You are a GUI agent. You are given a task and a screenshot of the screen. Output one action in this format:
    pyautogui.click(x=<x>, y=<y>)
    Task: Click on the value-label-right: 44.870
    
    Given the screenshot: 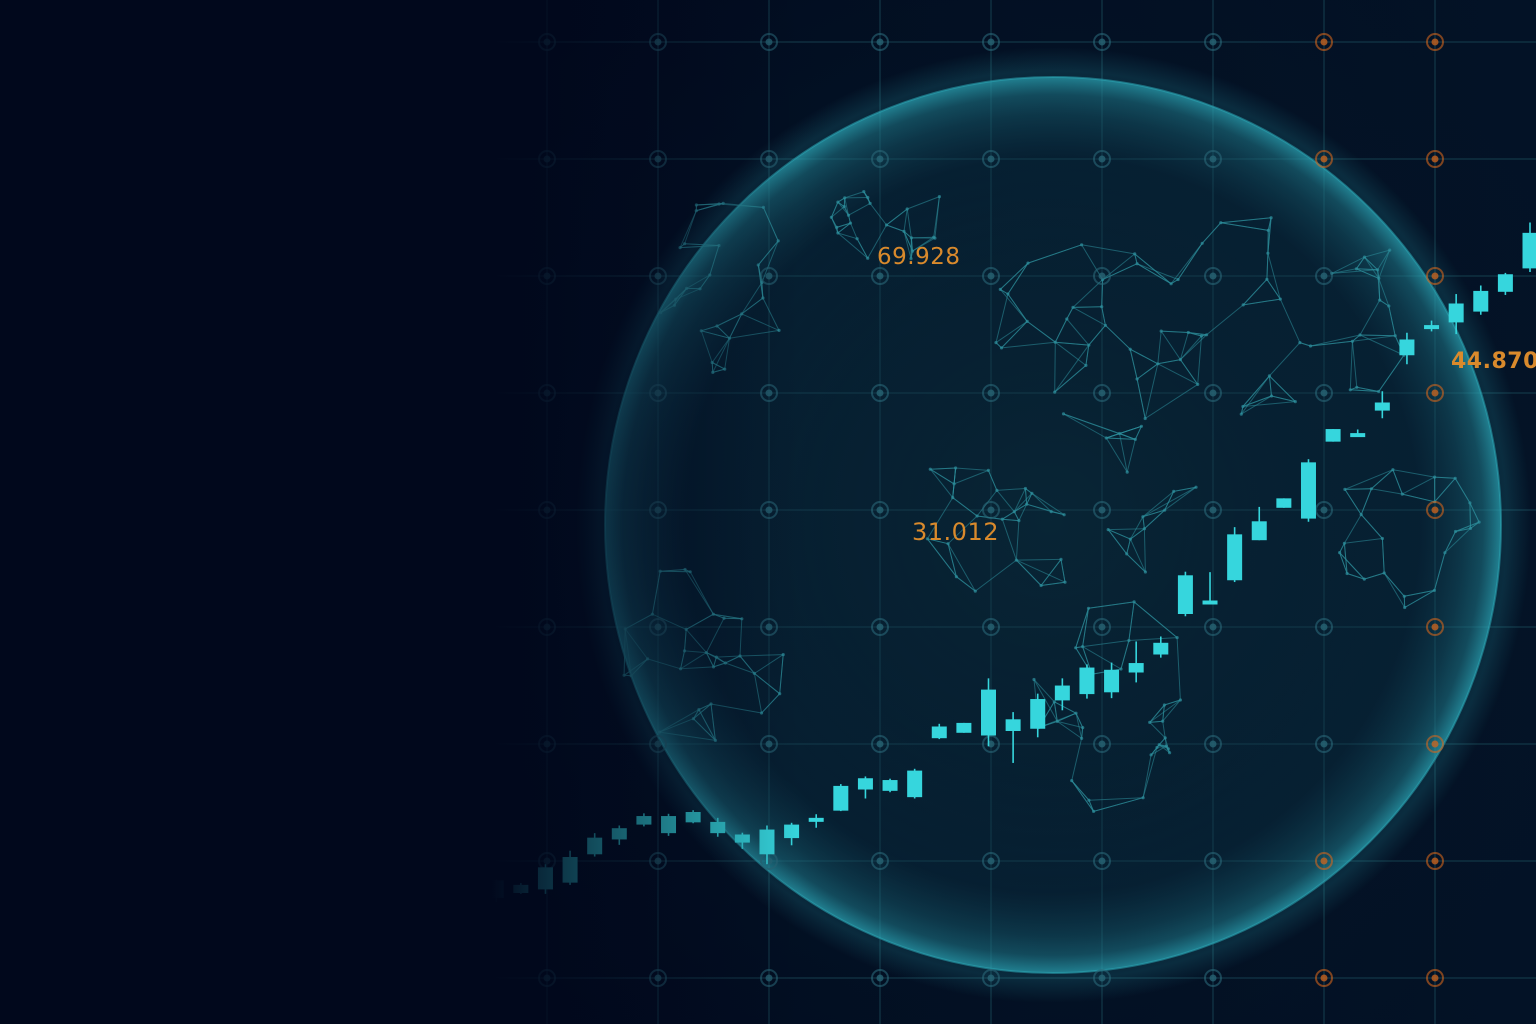 What is the action you would take?
    pyautogui.click(x=1493, y=361)
    